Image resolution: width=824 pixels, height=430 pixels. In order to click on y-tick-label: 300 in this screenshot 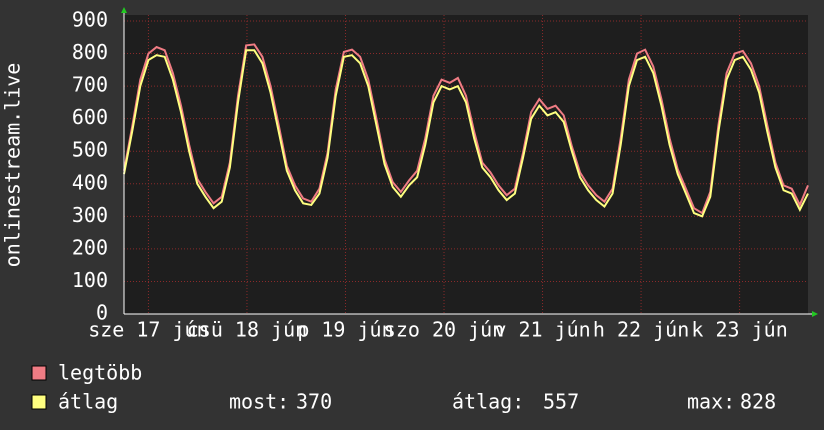, I will do `click(90, 215)`.